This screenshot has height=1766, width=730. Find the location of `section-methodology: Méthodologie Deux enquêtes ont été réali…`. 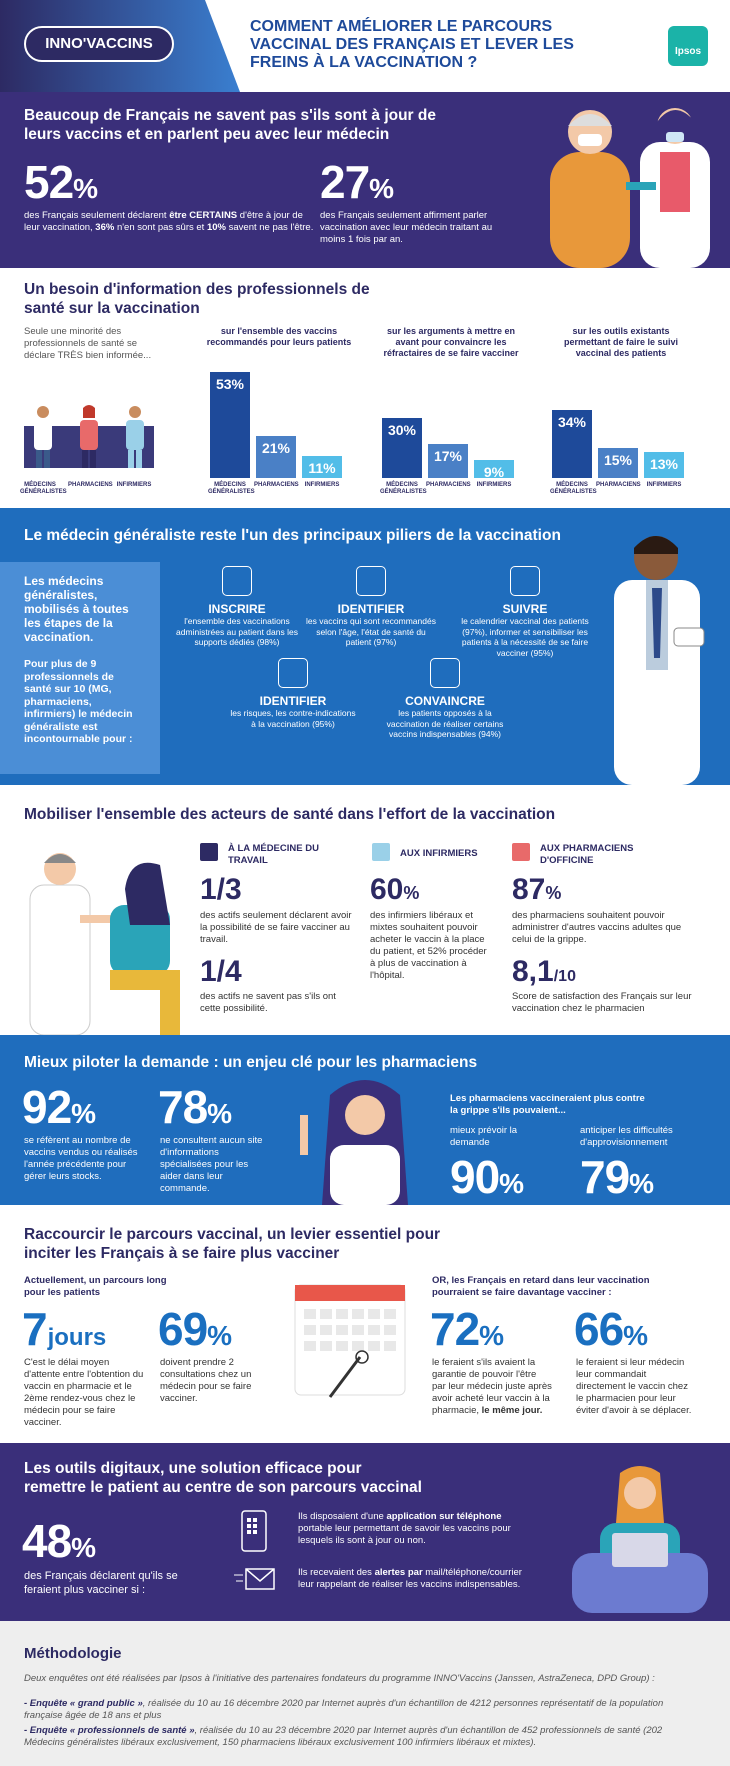

section-methodology: Méthodologie Deux enquêtes ont été réali… is located at coordinates (365, 1693).